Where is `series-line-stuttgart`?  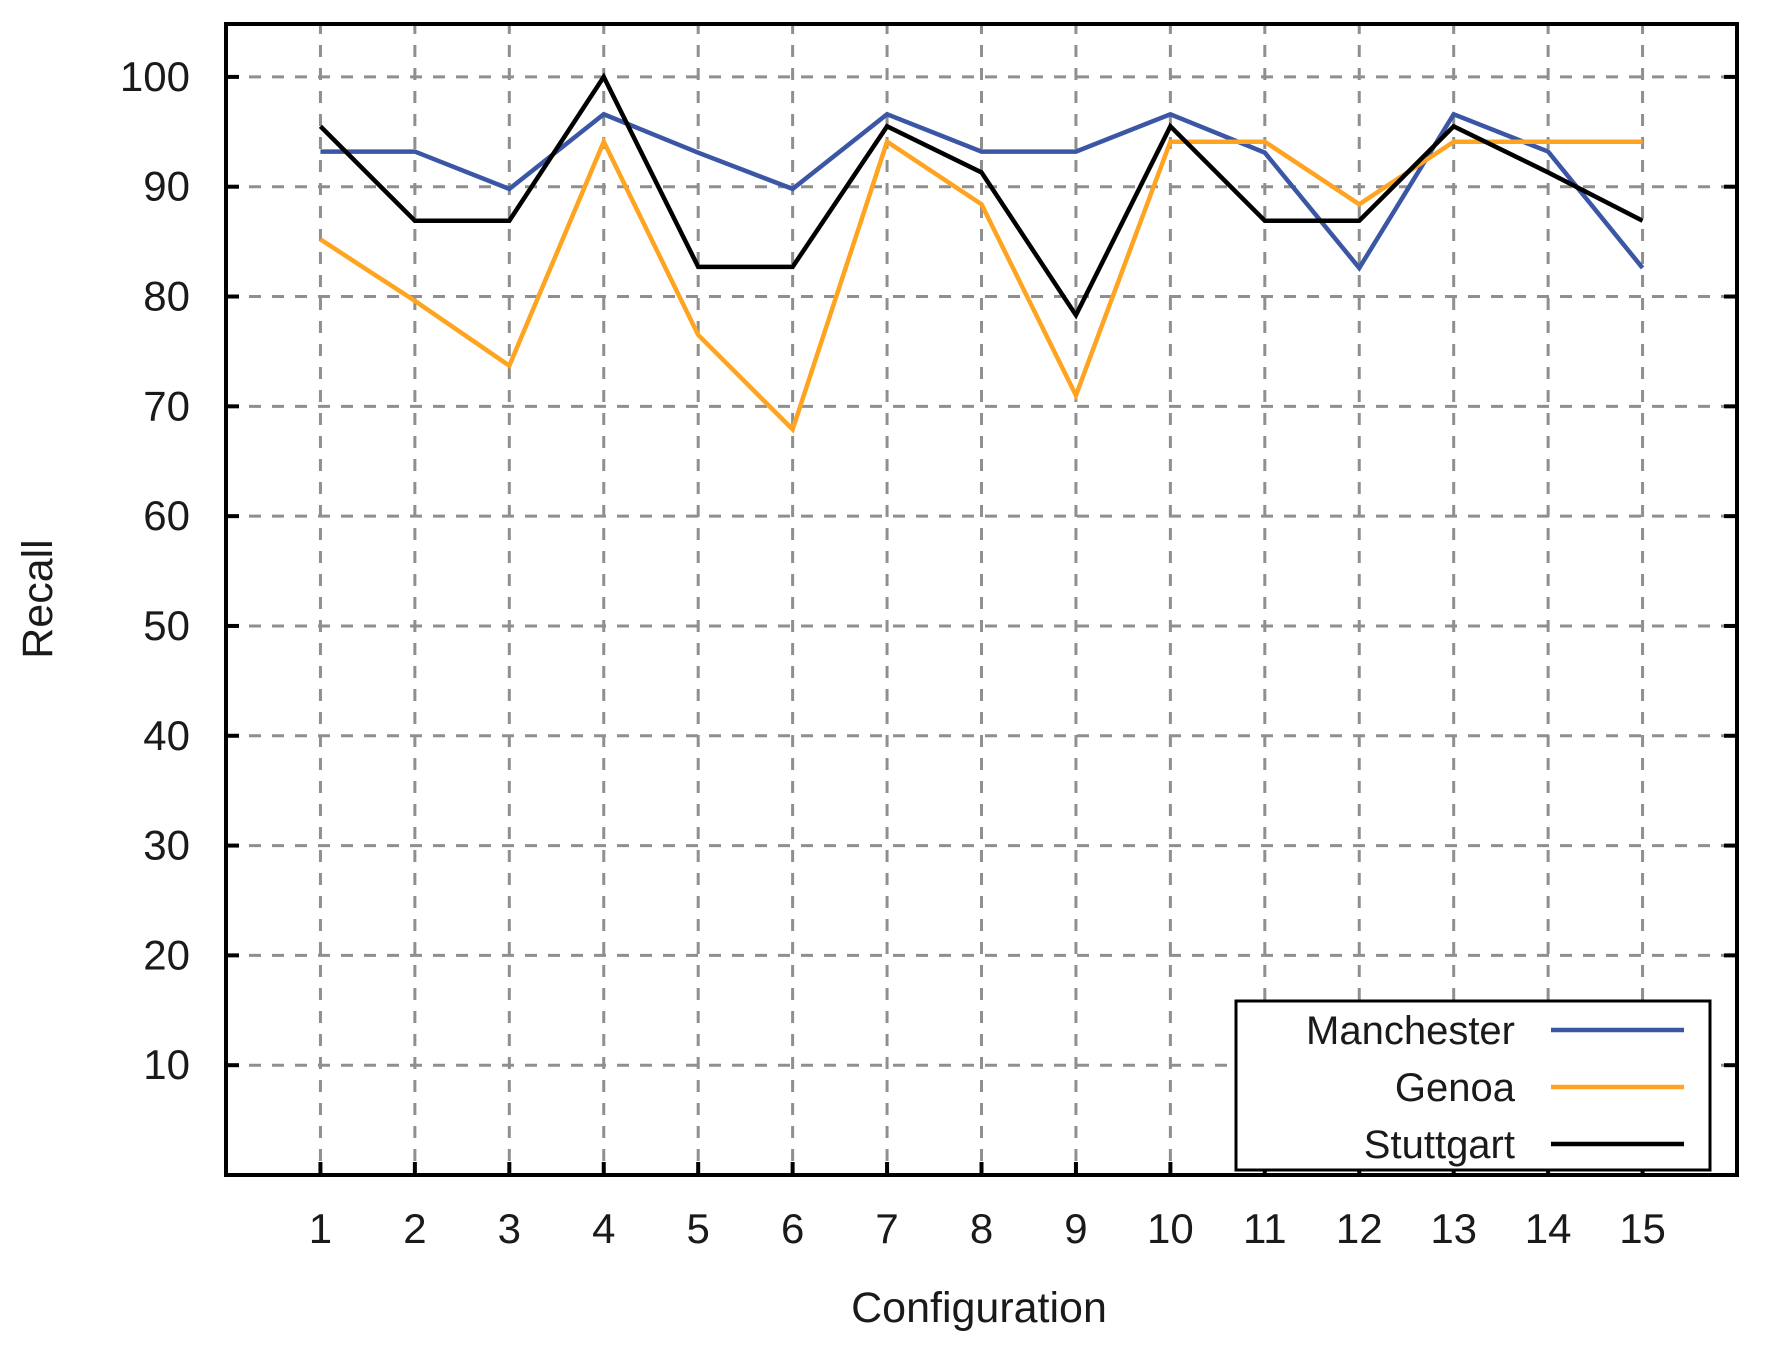
series-line-stuttgart is located at coordinates (981, 196).